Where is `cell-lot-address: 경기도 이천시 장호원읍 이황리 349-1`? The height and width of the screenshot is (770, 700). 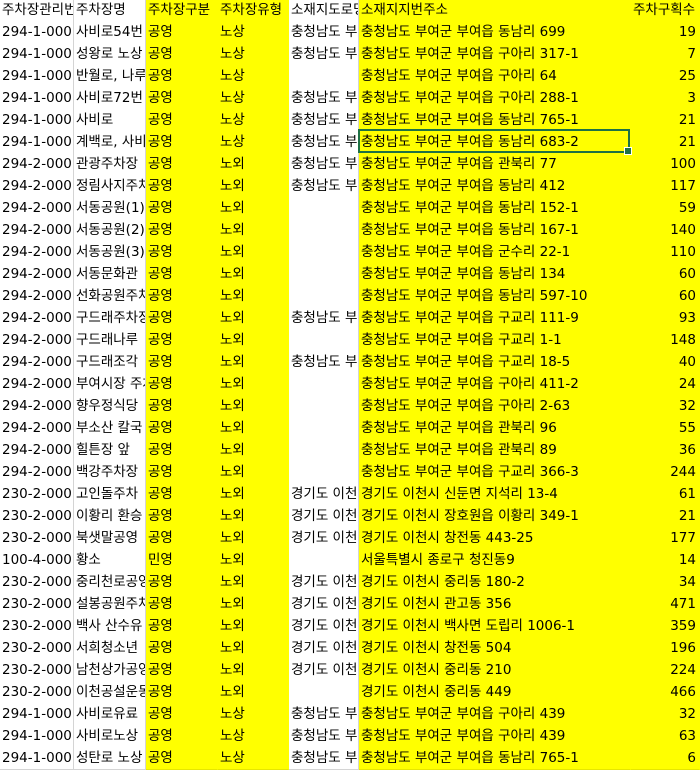
cell-lot-address: 경기도 이천시 장호원읍 이황리 349-1 is located at coordinates (495, 516).